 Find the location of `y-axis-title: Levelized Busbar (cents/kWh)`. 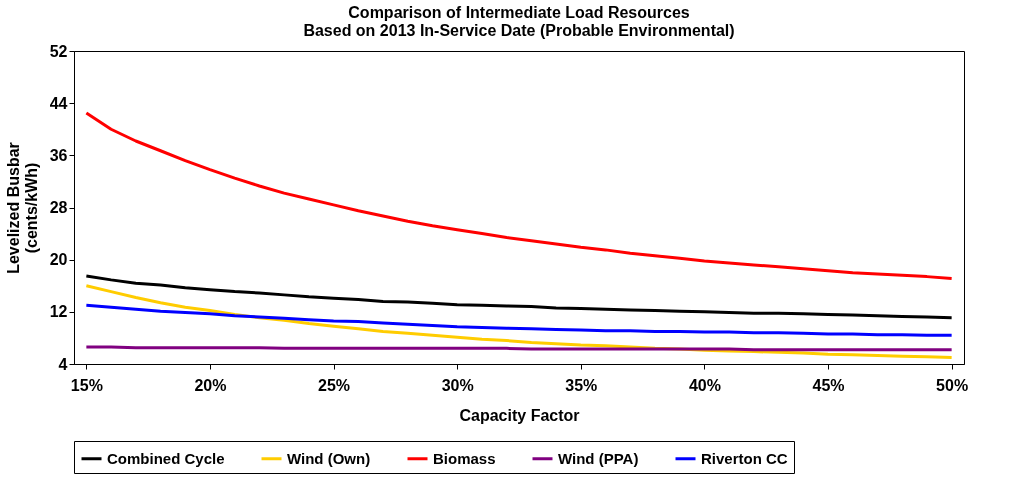

y-axis-title: Levelized Busbar (cents/kWh) is located at coordinates (22, 208).